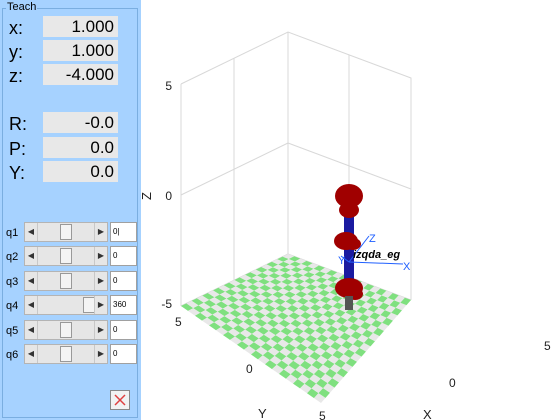 The image size is (560, 420). I want to click on z-value: -4.000, so click(80, 74).